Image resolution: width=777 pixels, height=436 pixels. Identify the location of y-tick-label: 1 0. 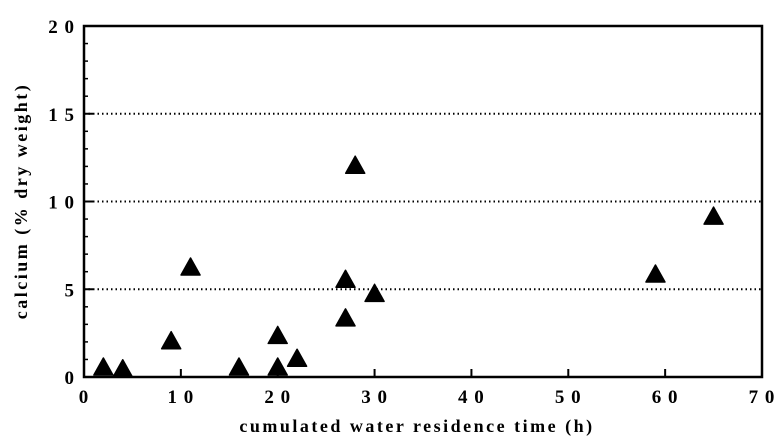
(61, 203).